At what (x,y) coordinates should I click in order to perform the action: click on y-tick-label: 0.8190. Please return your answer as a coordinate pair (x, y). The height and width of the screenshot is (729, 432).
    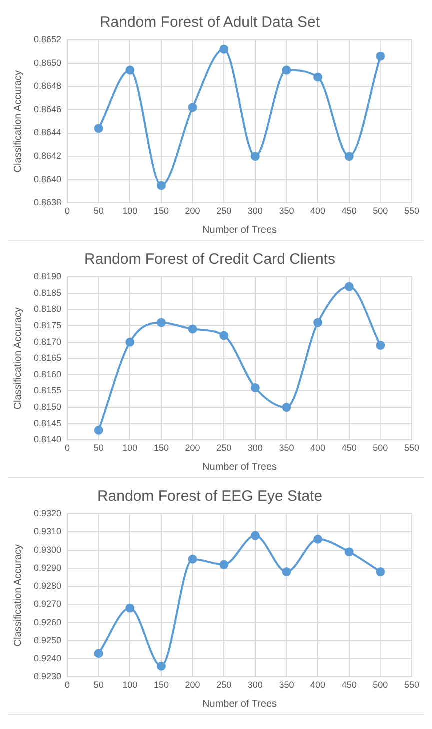
    Looking at the image, I should click on (48, 276).